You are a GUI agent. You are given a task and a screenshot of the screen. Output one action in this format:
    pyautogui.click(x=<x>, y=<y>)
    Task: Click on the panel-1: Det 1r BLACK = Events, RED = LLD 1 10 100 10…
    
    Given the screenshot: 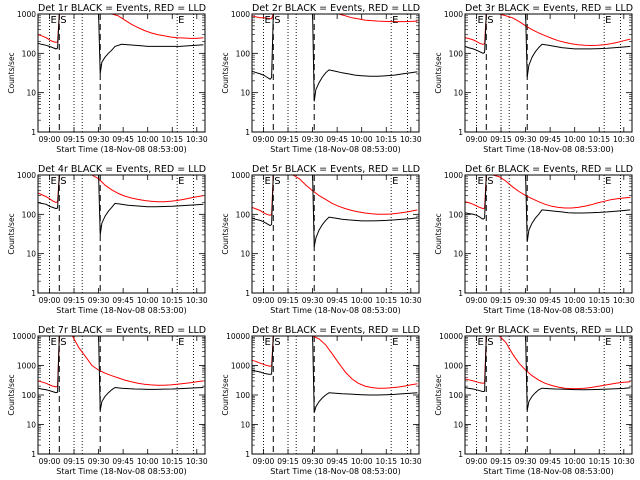 What is the action you would take?
    pyautogui.click(x=107, y=78)
    